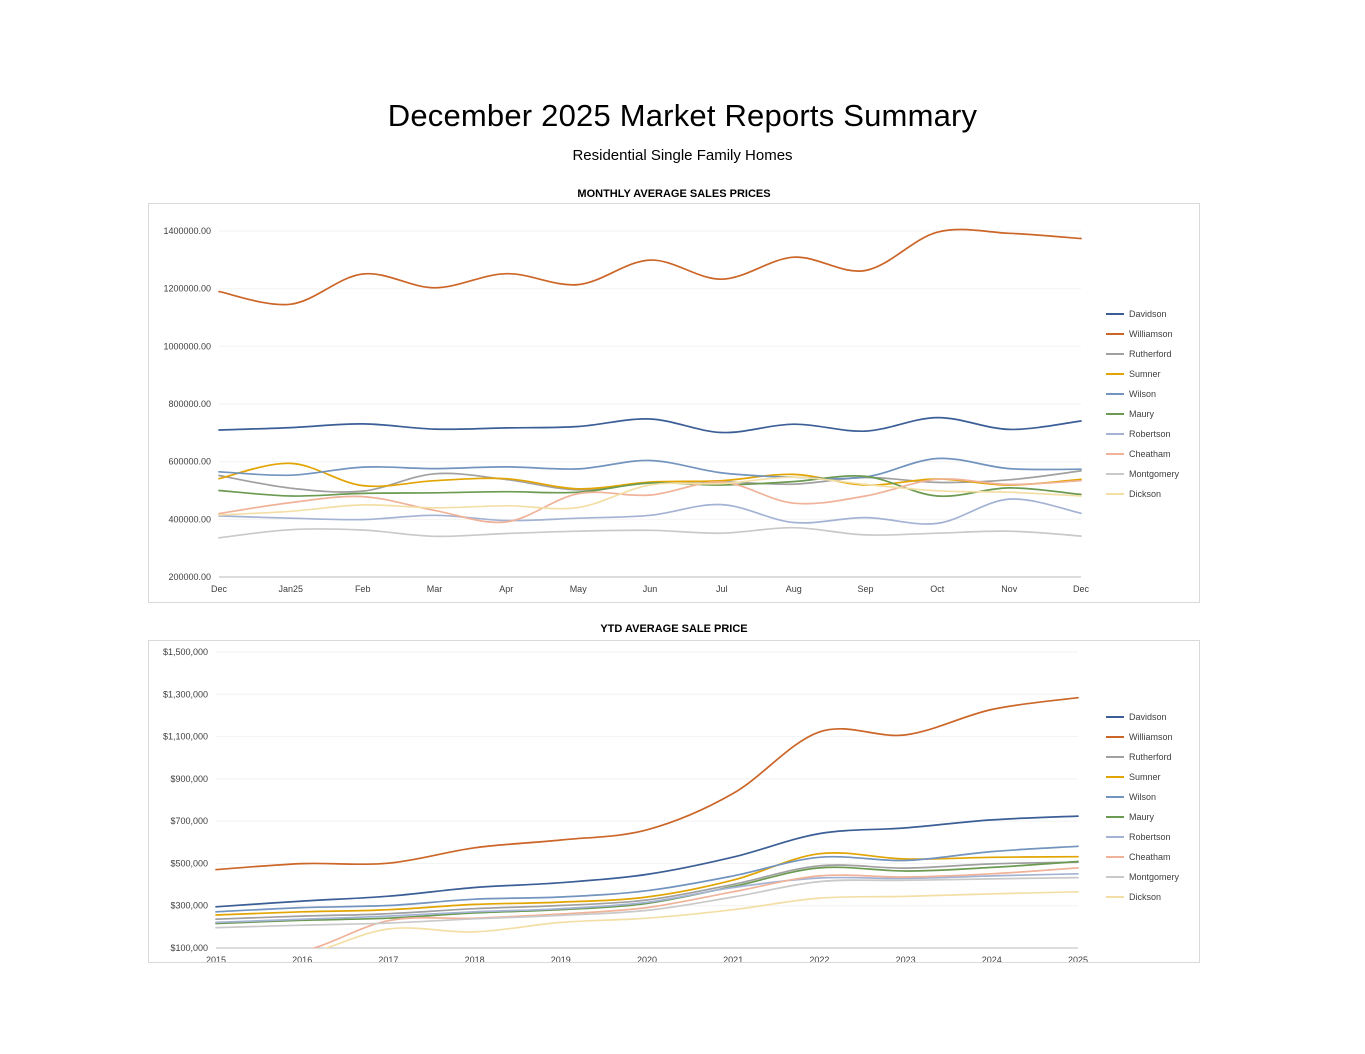 Image resolution: width=1365 pixels, height=1054 pixels. Describe the element at coordinates (189, 906) in the screenshot. I see `y-axis-tick-label: $300,000` at that location.